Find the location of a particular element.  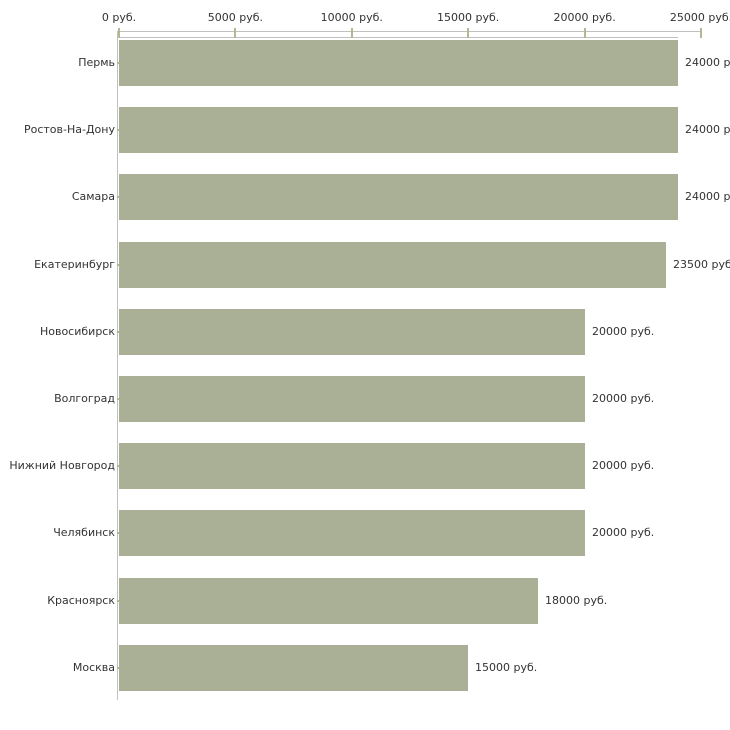

category-label: Пермь is located at coordinates (96, 62).